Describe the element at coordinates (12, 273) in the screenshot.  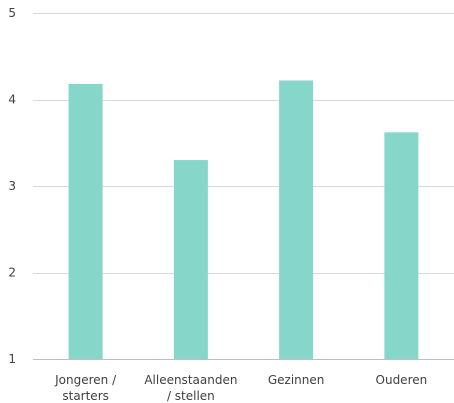
I see `y-tick-label: 2` at that location.